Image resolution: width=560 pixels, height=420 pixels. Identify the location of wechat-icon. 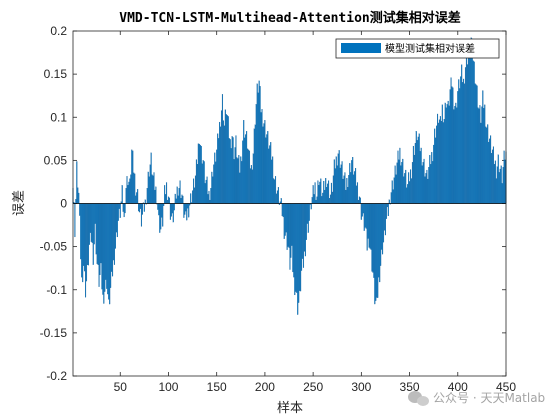
(418, 398).